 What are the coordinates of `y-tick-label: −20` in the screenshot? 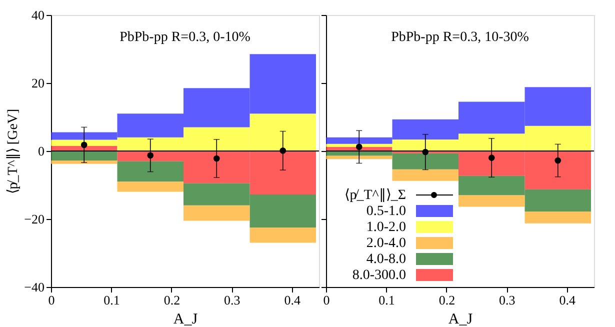 It's located at (34, 219).